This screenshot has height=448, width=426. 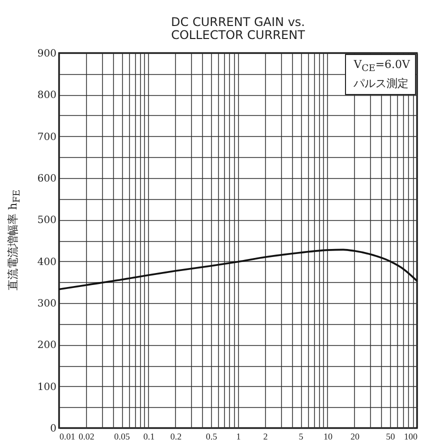 I want to click on x-tick-label: 0.02, so click(x=86, y=437).